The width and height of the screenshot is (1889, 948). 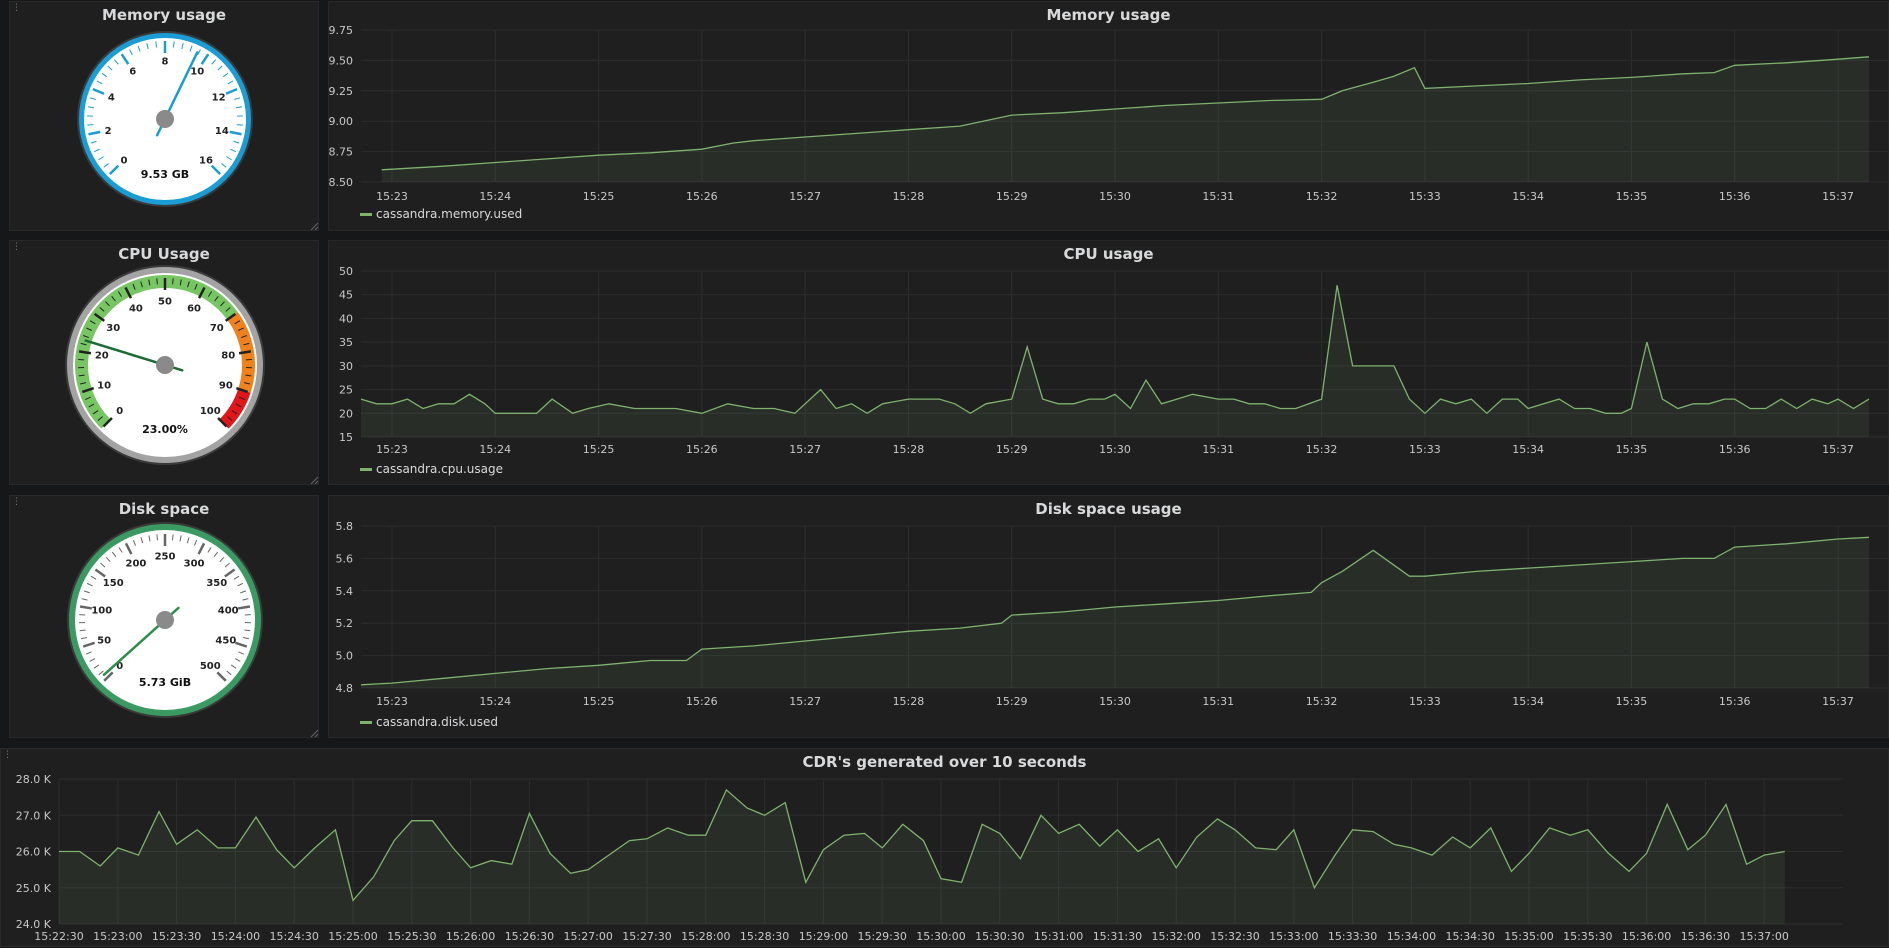 What do you see at coordinates (165, 557) in the screenshot?
I see `gauge-label: 250` at bounding box center [165, 557].